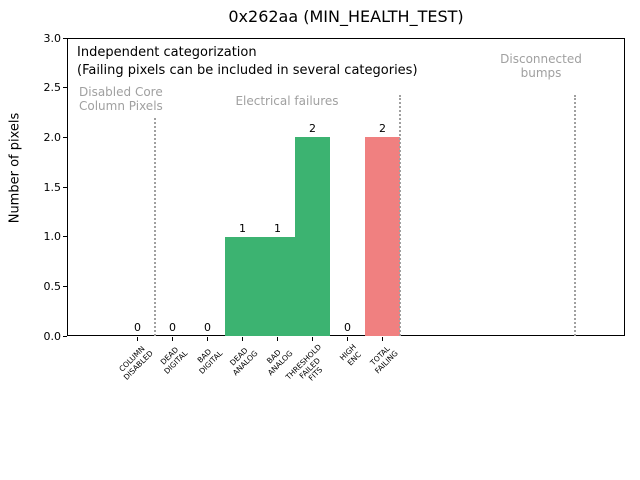 Image resolution: width=640 pixels, height=480 pixels. What do you see at coordinates (384, 360) in the screenshot?
I see `x-tick-label-total-failing: TOTAL FAILING` at bounding box center [384, 360].